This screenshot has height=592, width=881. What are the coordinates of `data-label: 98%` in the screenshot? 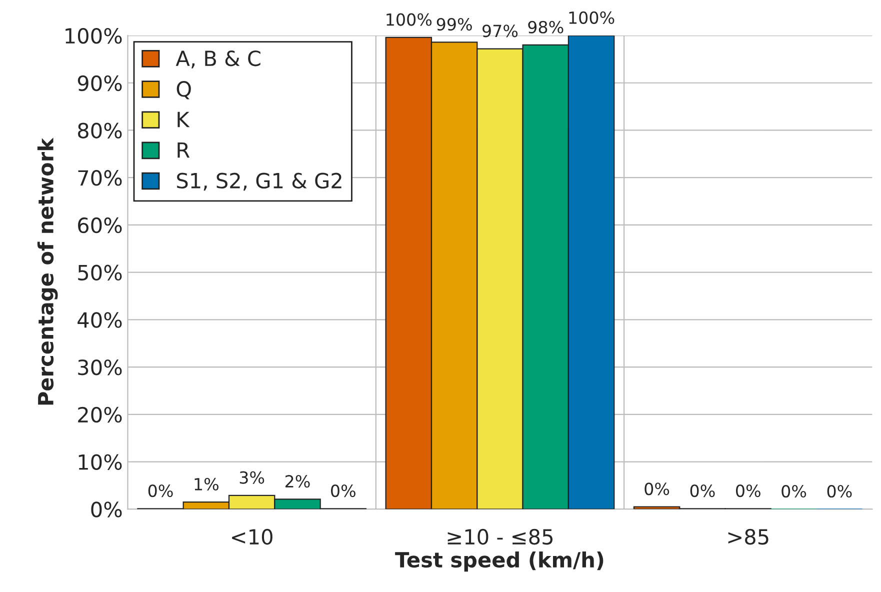 It's located at (546, 27).